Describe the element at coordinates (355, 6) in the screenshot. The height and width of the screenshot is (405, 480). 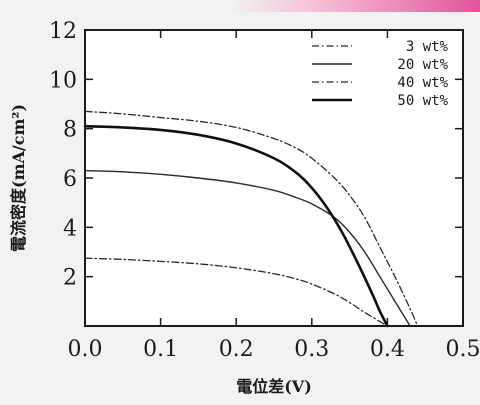
I see `corner-decoration` at that location.